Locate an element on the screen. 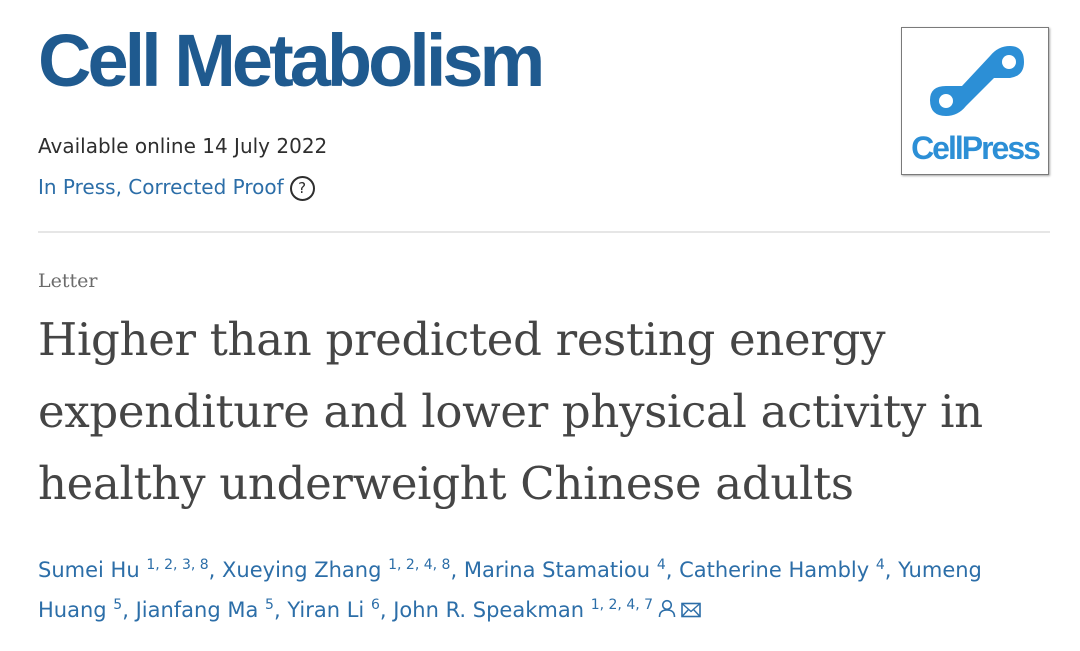 The image size is (1080, 651). author-name: John R. Speakman is located at coordinates (489, 610).